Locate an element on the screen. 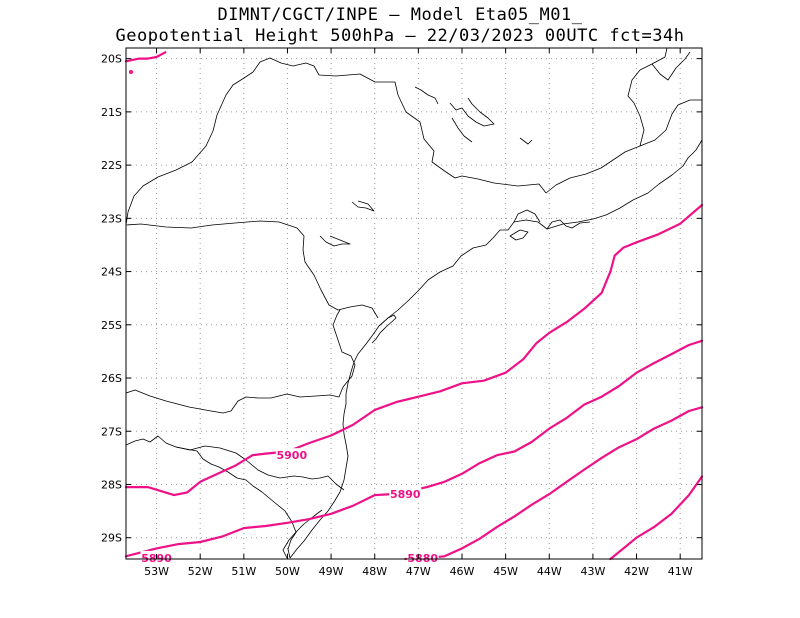  contour-label: 5900 is located at coordinates (292, 455).